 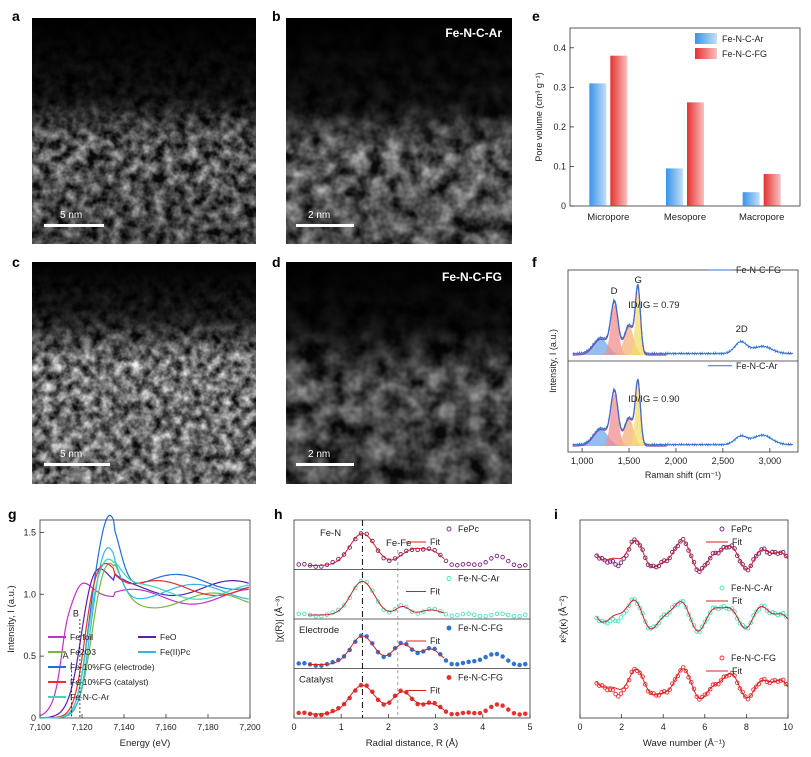 I want to click on raman-spectrum-Fe-N-C-Ar, so click(x=683, y=413).